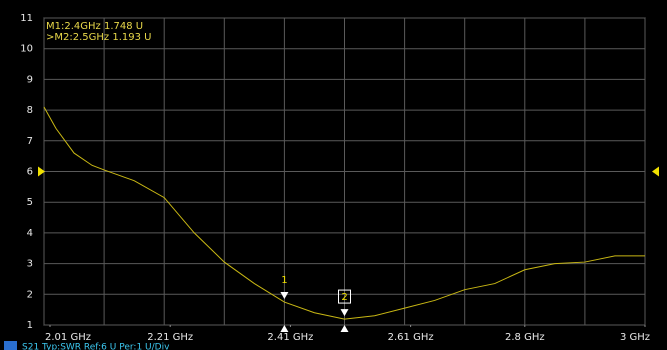 The height and width of the screenshot is (350, 667). What do you see at coordinates (98, 37) in the screenshot?
I see `marker-readout: >M2:2.5GHz 1.193 U` at bounding box center [98, 37].